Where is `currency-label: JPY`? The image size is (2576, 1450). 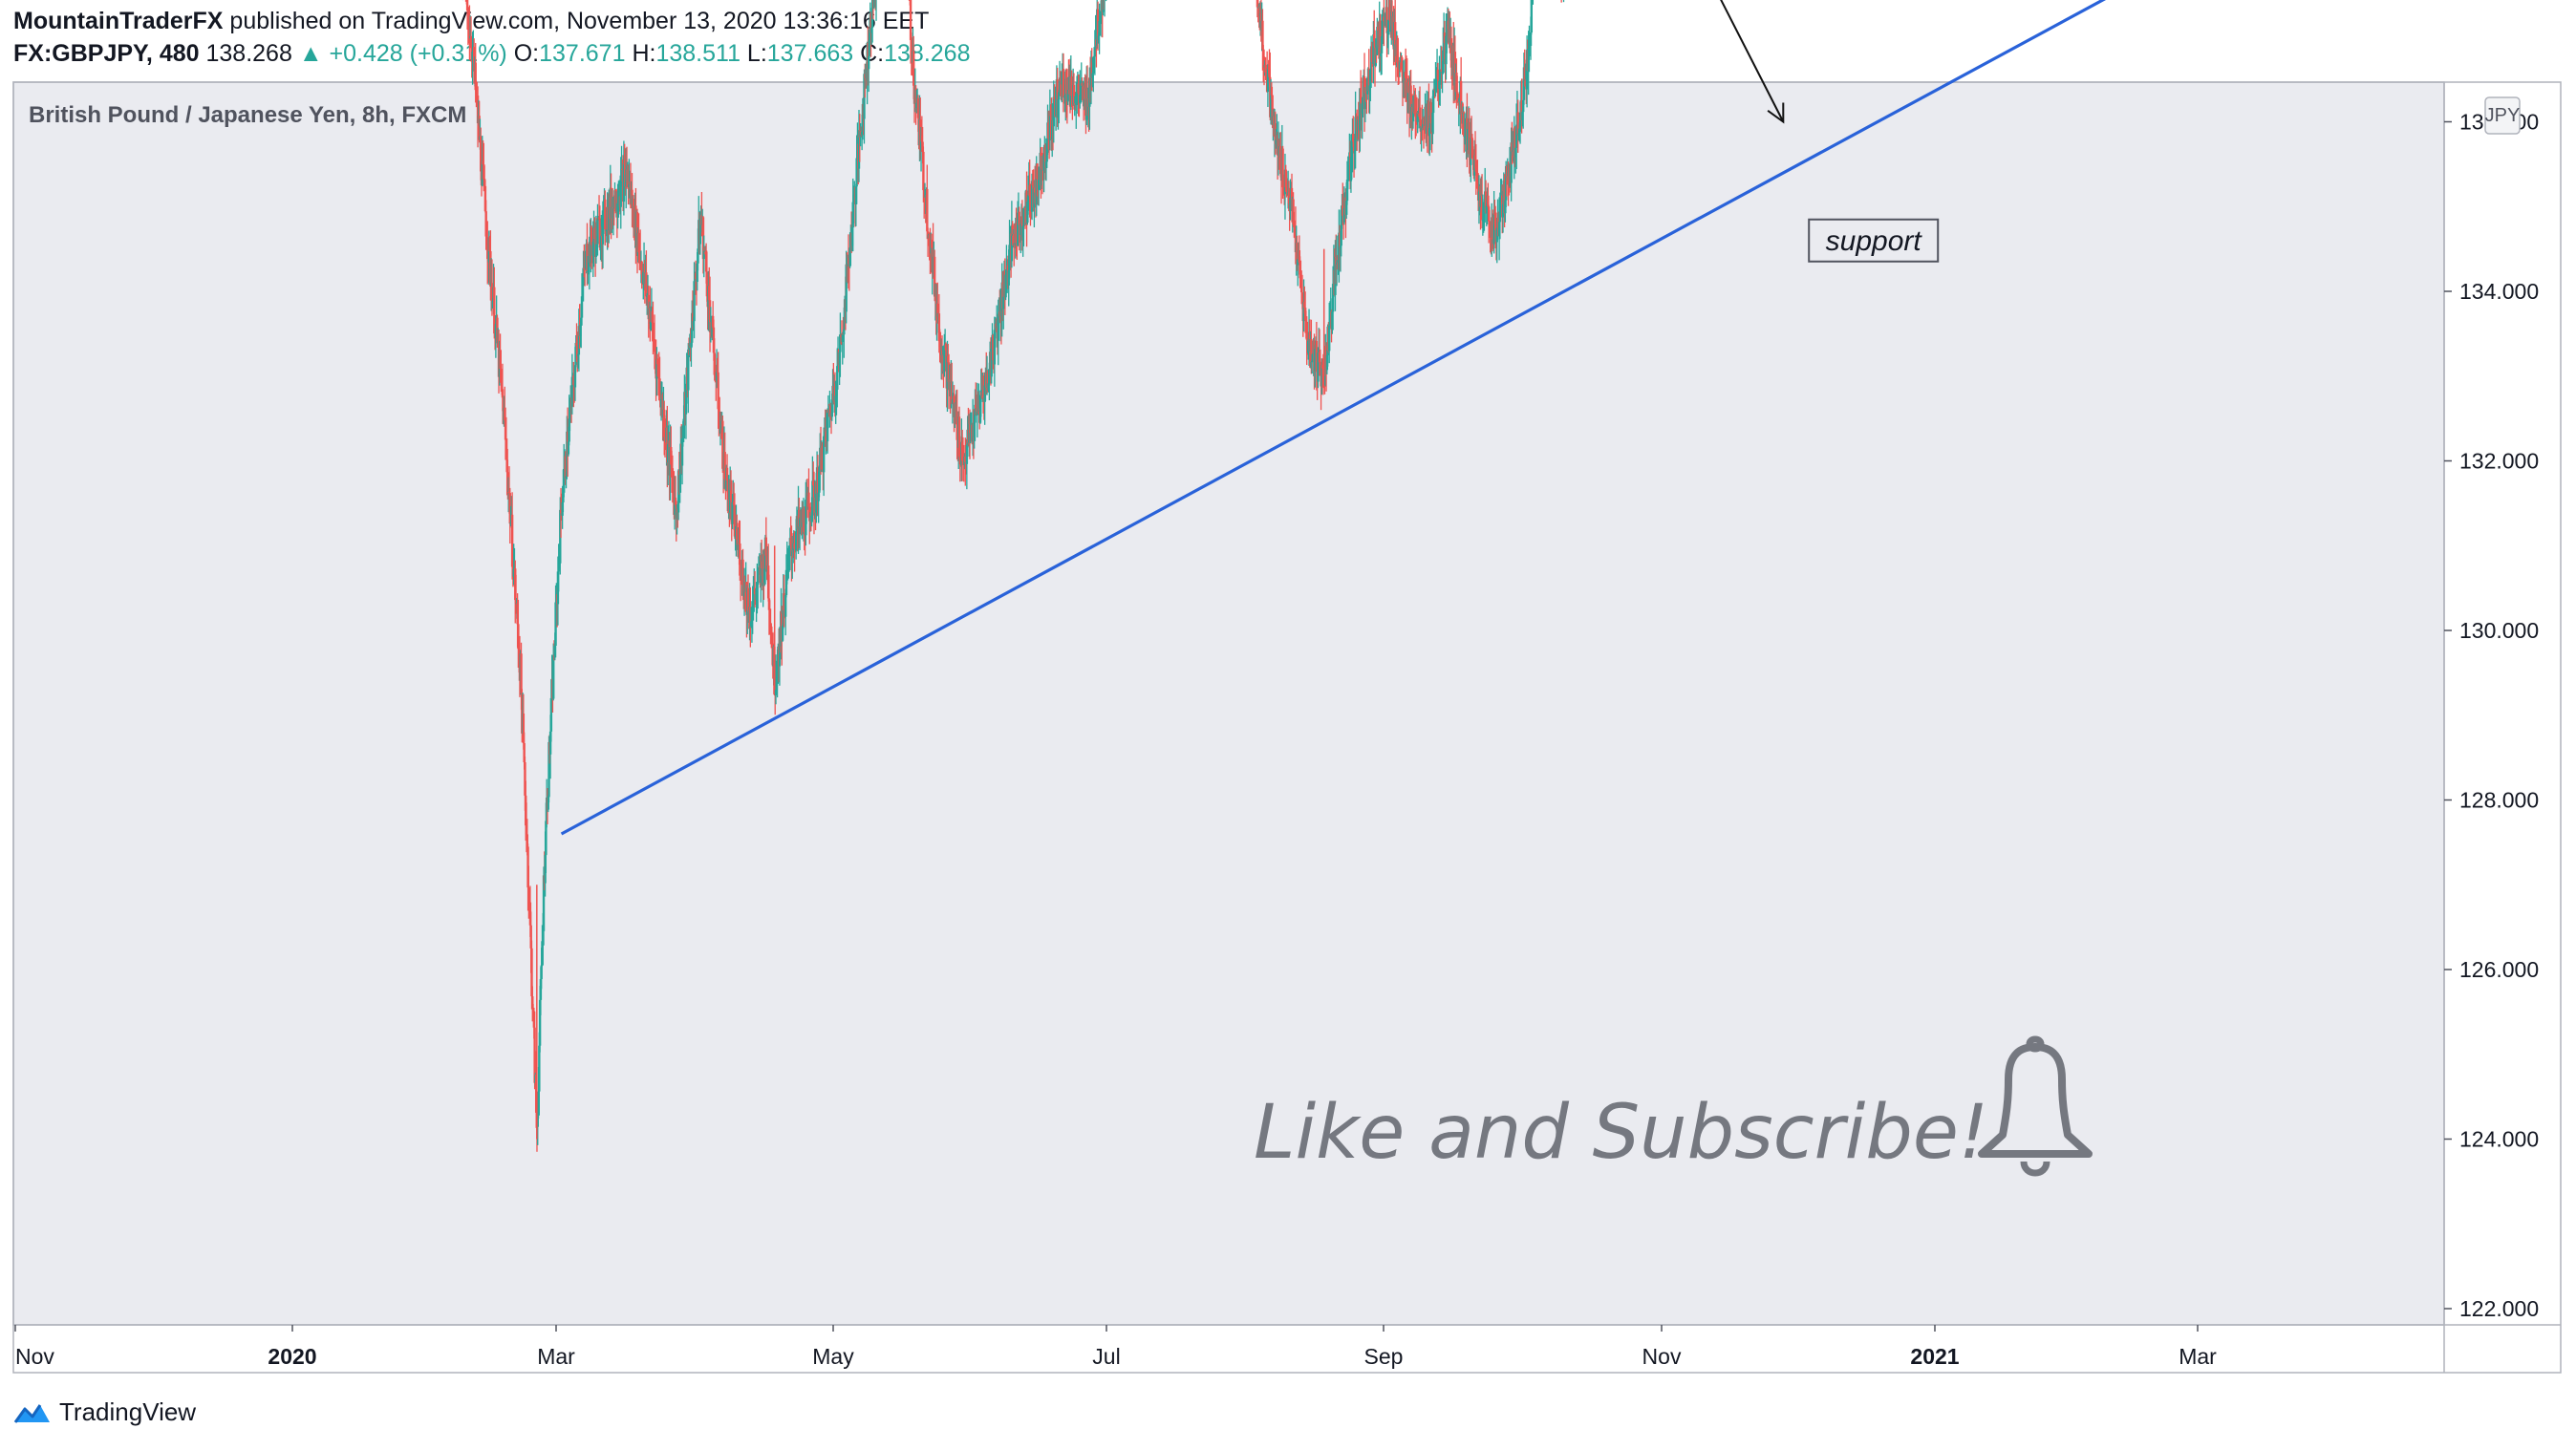
currency-label: JPY is located at coordinates (2503, 115).